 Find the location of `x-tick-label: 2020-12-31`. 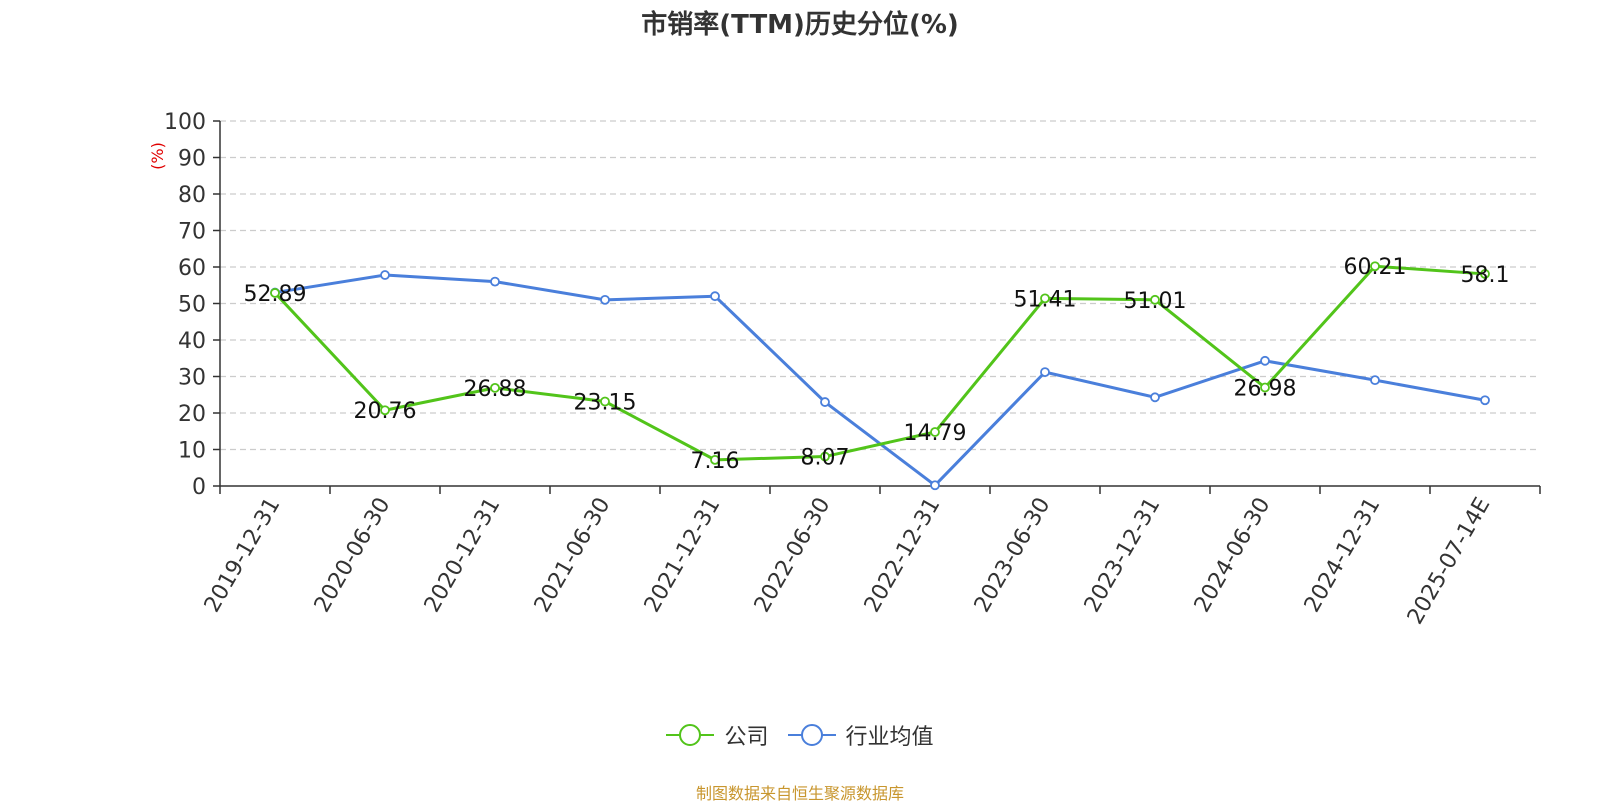

x-tick-label: 2020-12-31 is located at coordinates (463, 555).